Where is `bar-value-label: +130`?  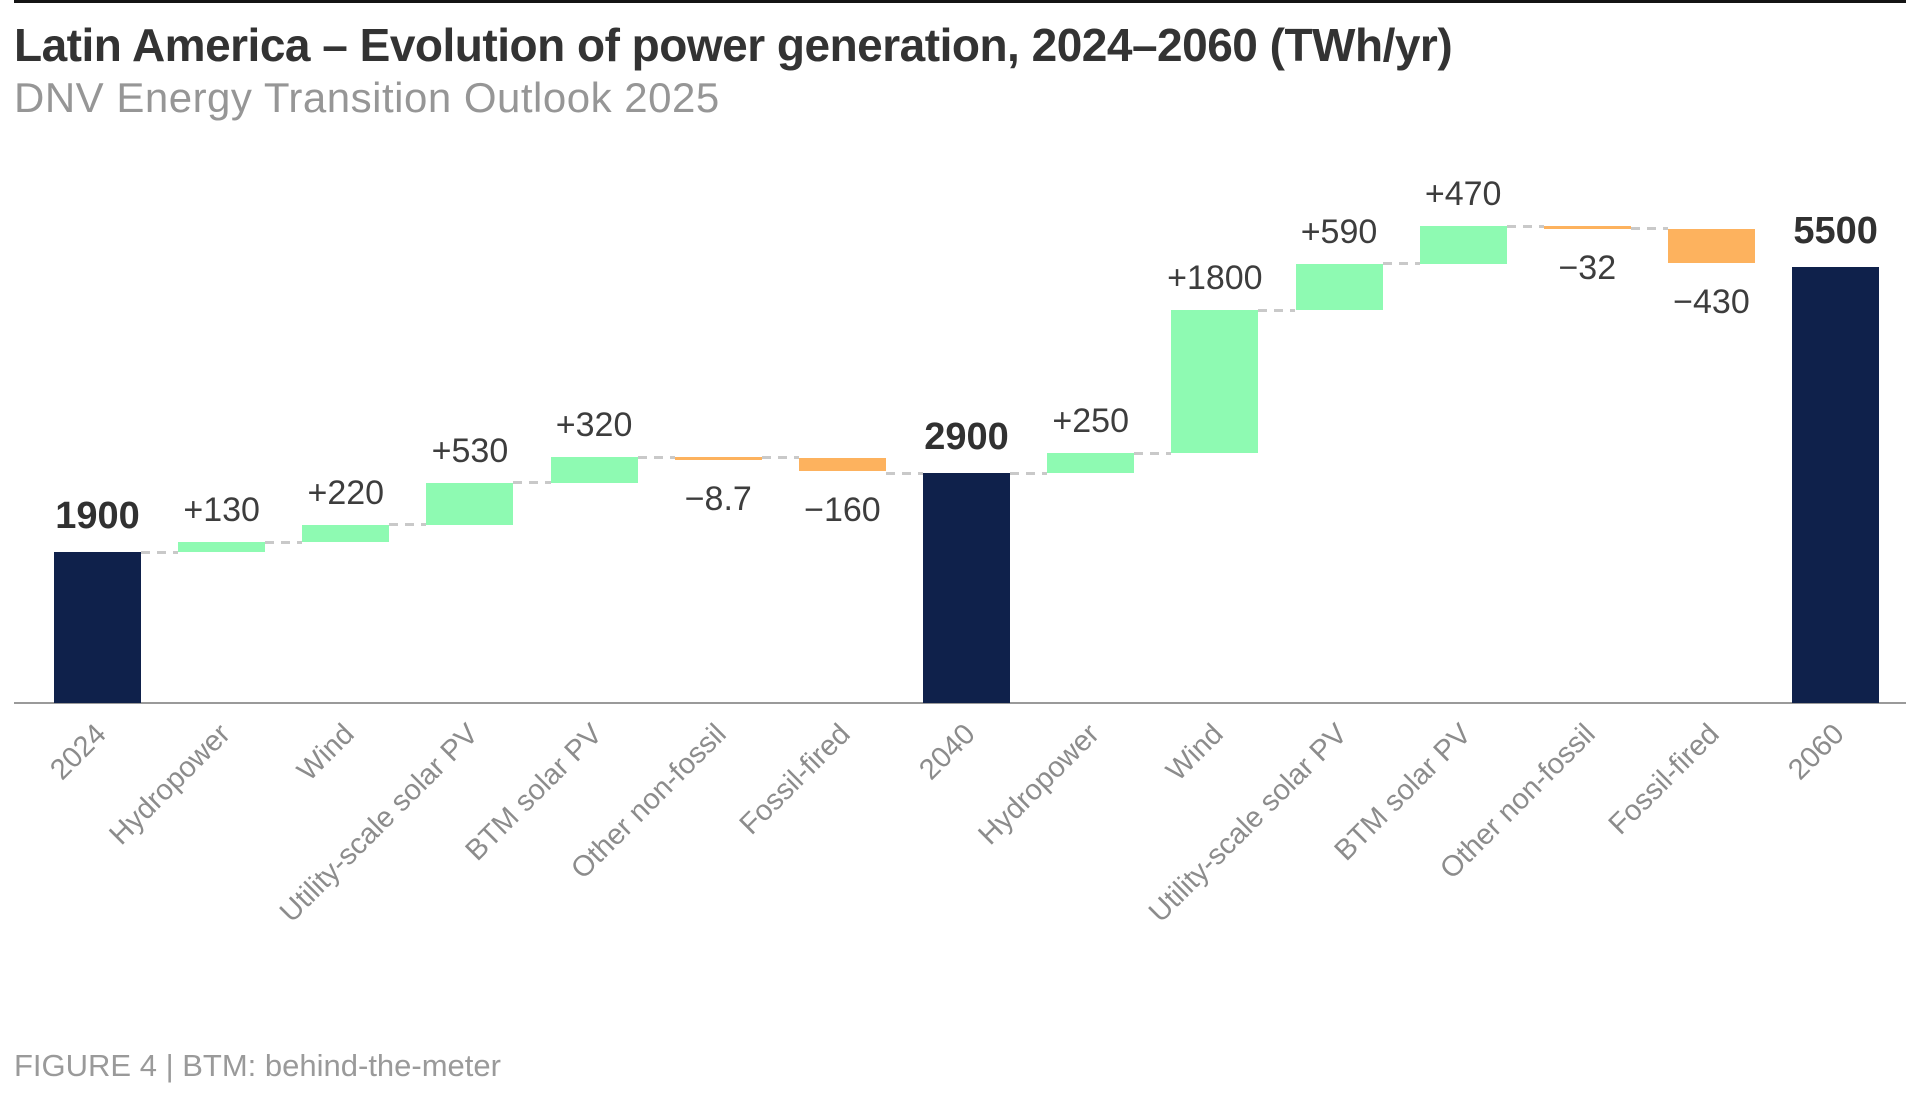
bar-value-label: +130 is located at coordinates (221, 510).